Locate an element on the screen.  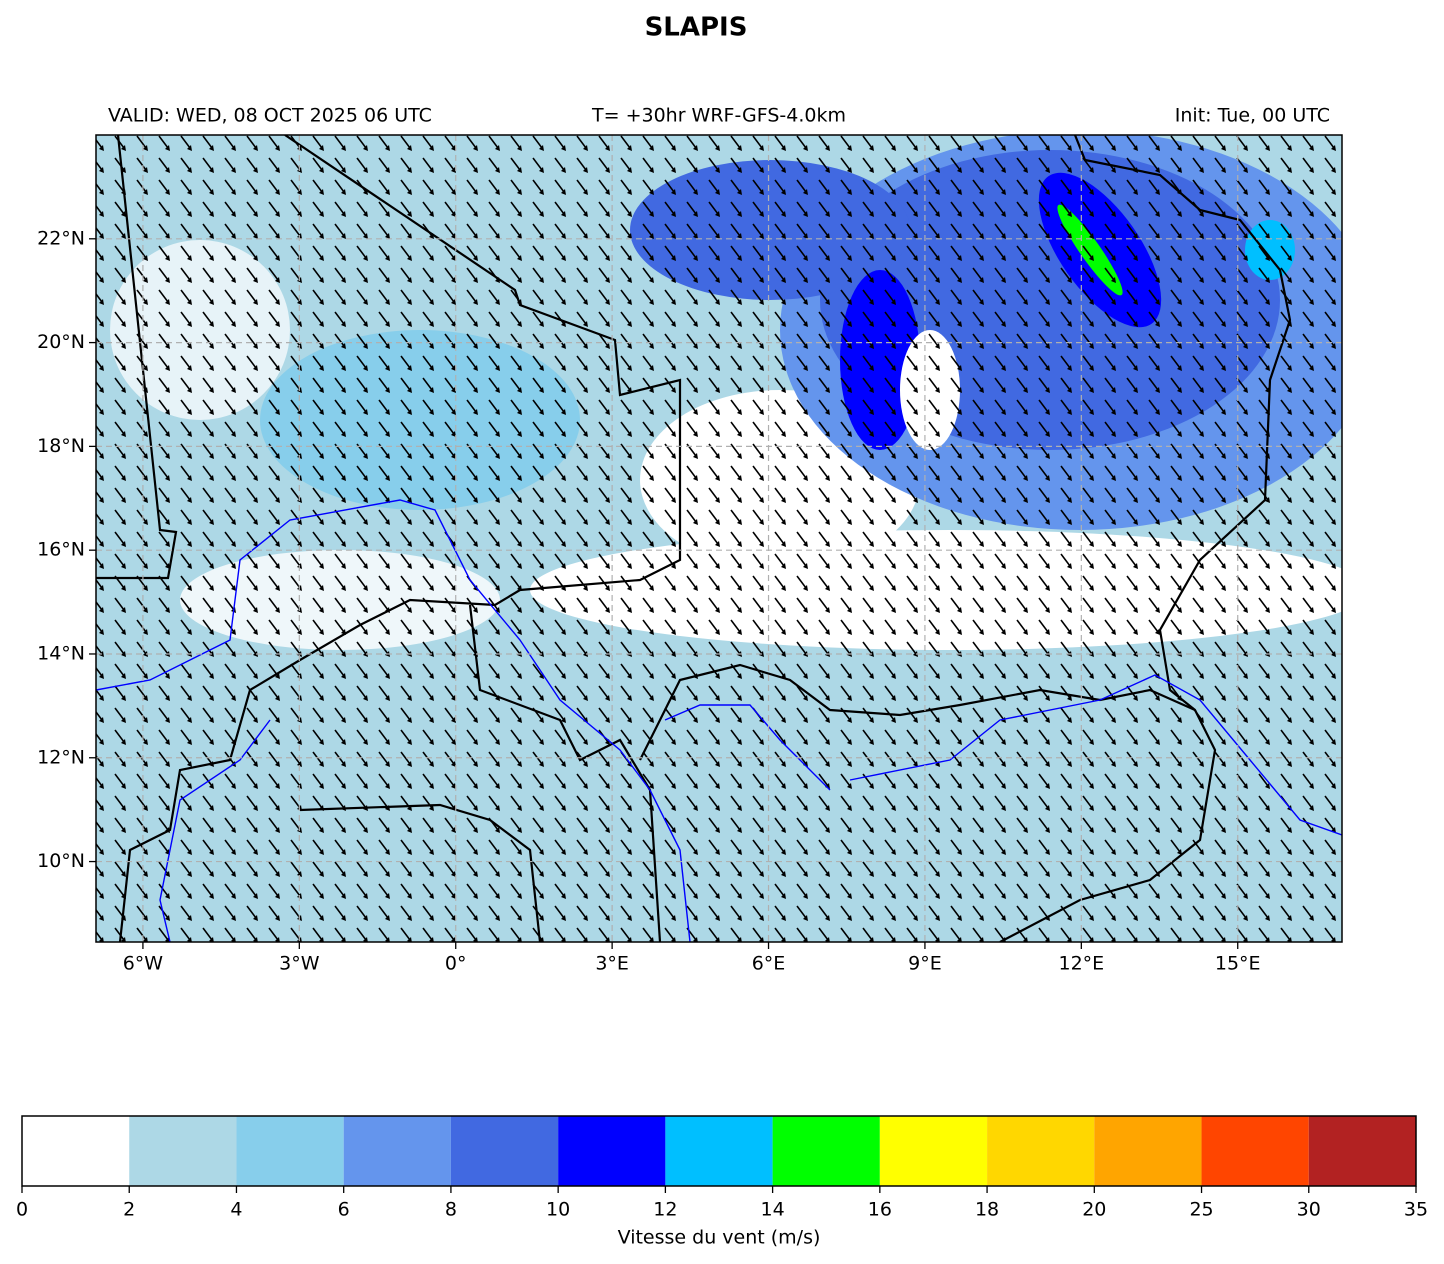
colorbar-tick-label: 18 is located at coordinates (987, 1210).